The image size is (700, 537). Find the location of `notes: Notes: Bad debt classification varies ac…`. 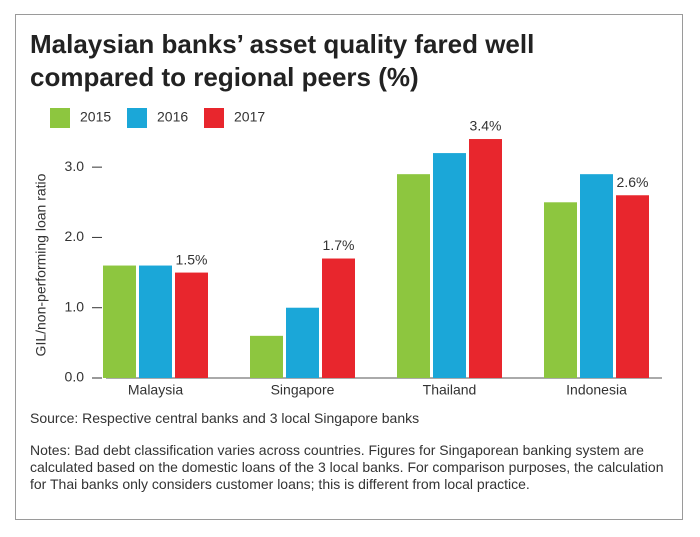

notes: Notes: Bad debt classification varies ac… is located at coordinates (347, 467).